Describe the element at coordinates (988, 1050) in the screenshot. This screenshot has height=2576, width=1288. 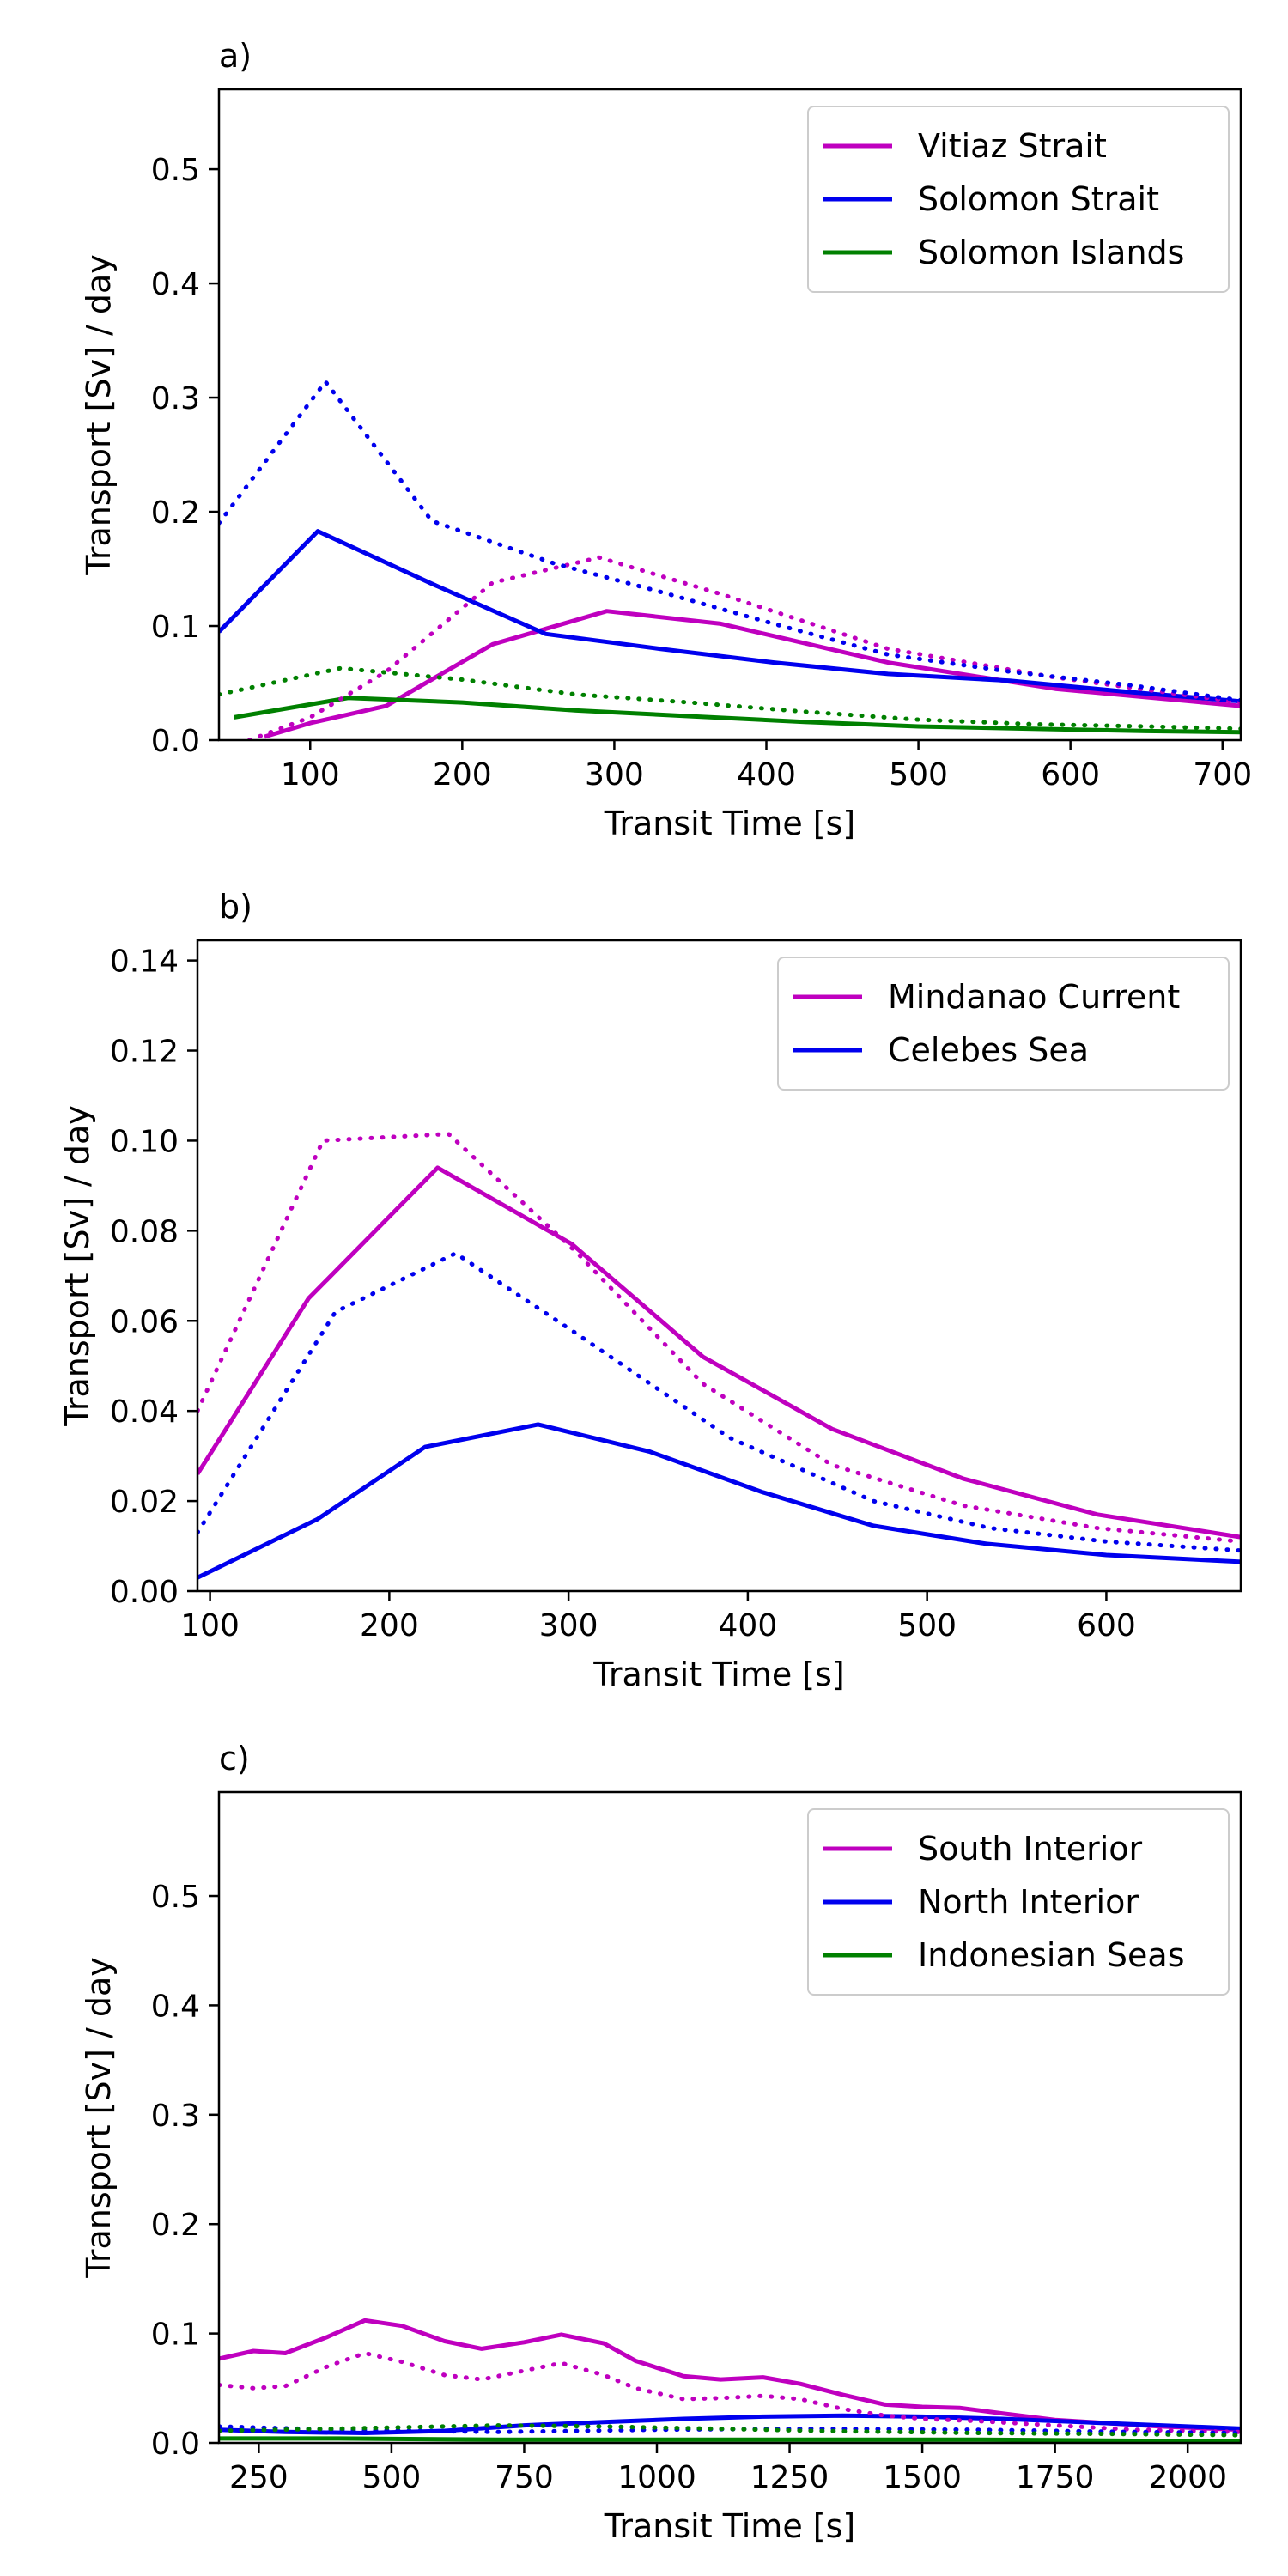
I see `legend-label-celebes-sea: Celebes Sea` at that location.